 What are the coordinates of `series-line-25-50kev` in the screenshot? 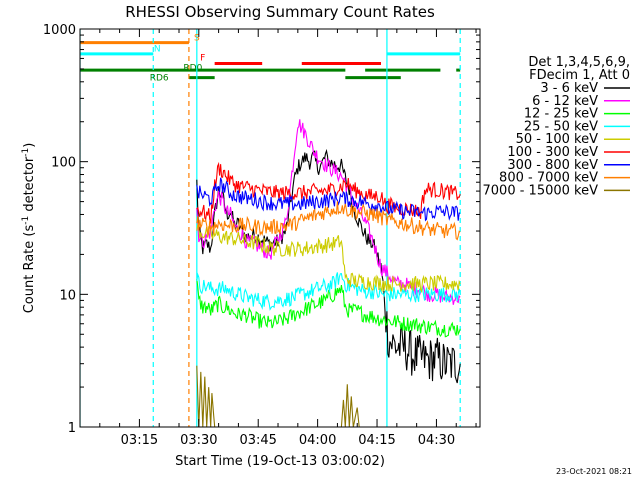 It's located at (328, 291).